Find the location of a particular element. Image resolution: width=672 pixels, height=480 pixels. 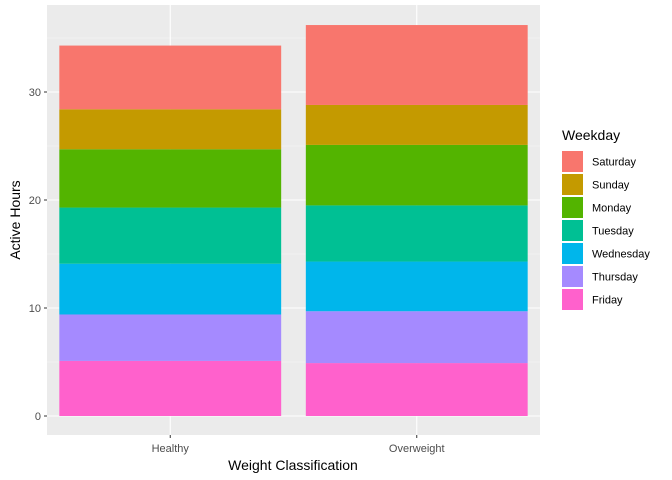

legend-label-tuesday: Tuesday is located at coordinates (613, 232).